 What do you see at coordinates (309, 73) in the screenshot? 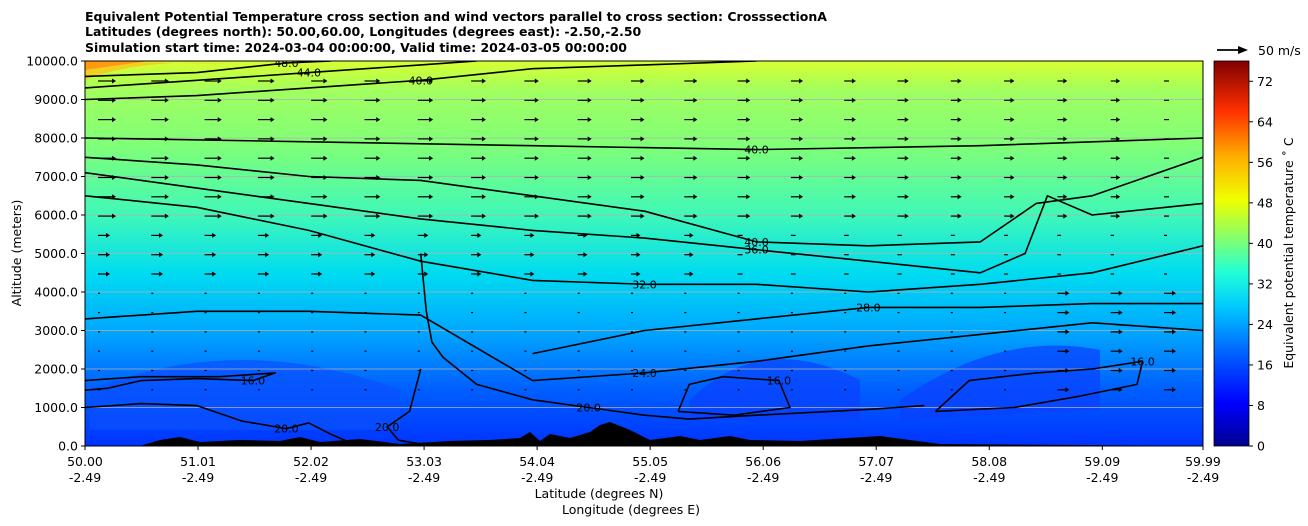
I see `contour-label: 44.0` at bounding box center [309, 73].